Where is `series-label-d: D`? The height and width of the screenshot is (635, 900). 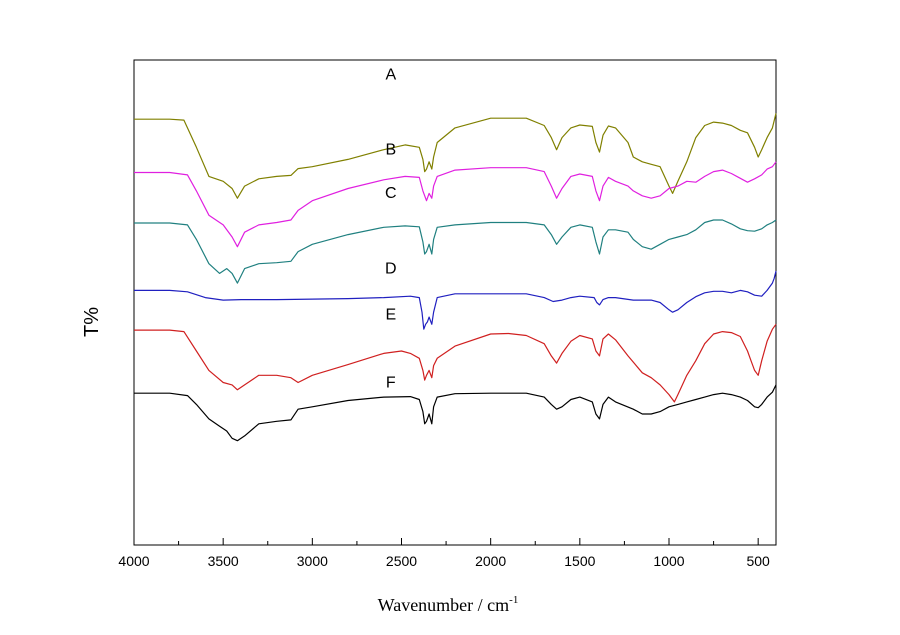 series-label-d: D is located at coordinates (391, 268).